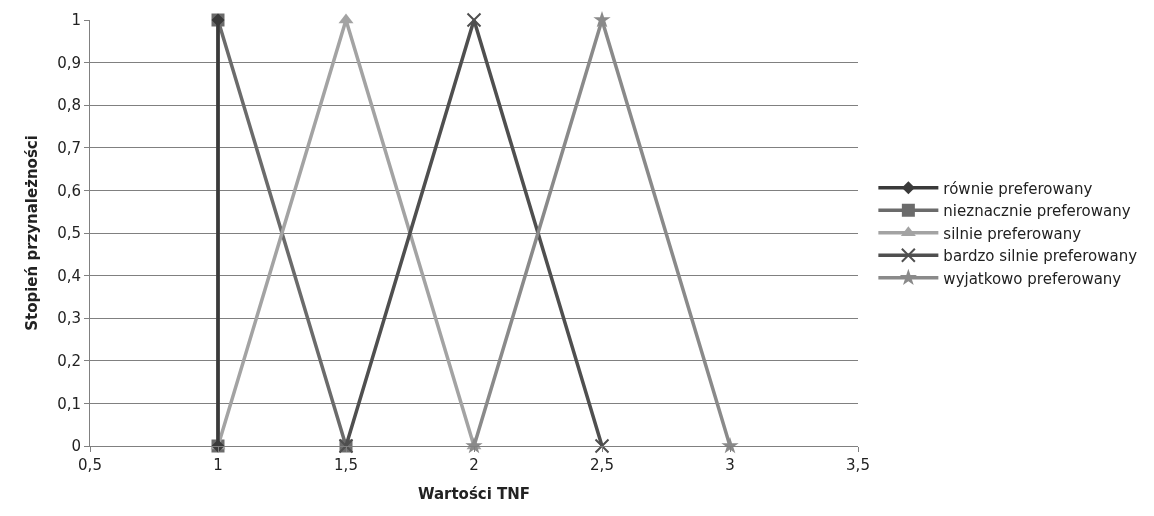 The height and width of the screenshot is (516, 1154). I want to click on x-axis-title: Wartości TNF, so click(474, 494).